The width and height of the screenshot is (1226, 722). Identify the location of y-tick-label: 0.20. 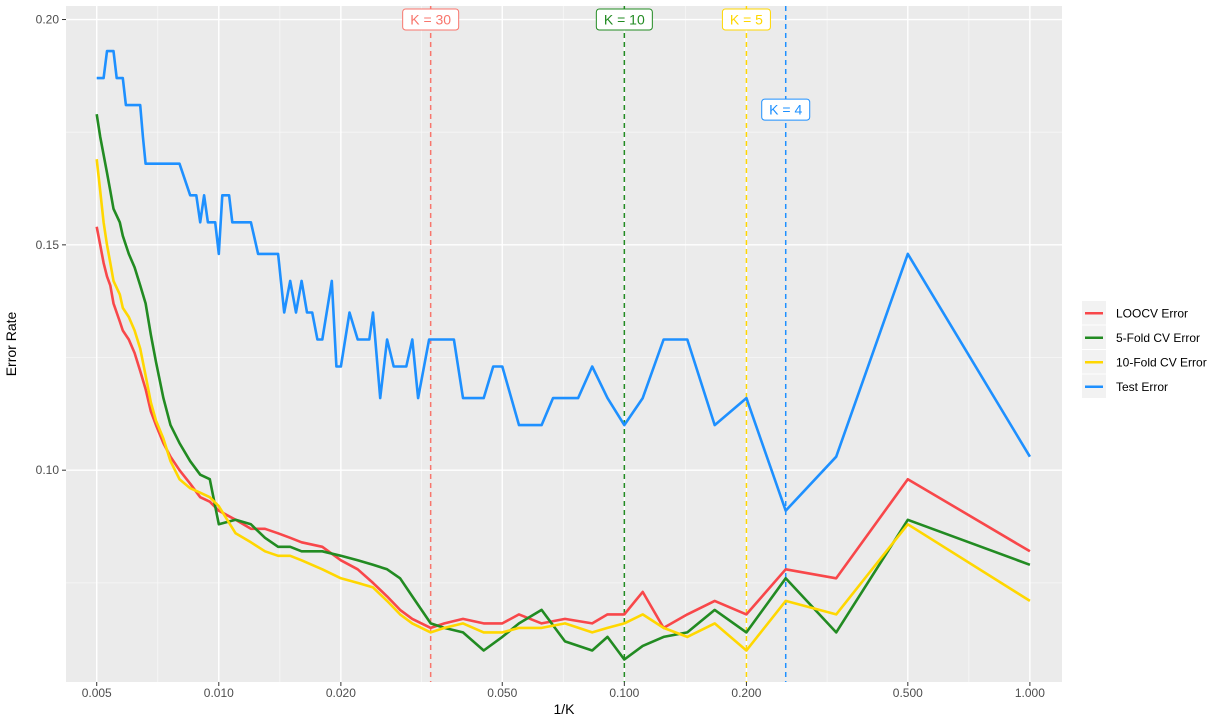
(48, 20).